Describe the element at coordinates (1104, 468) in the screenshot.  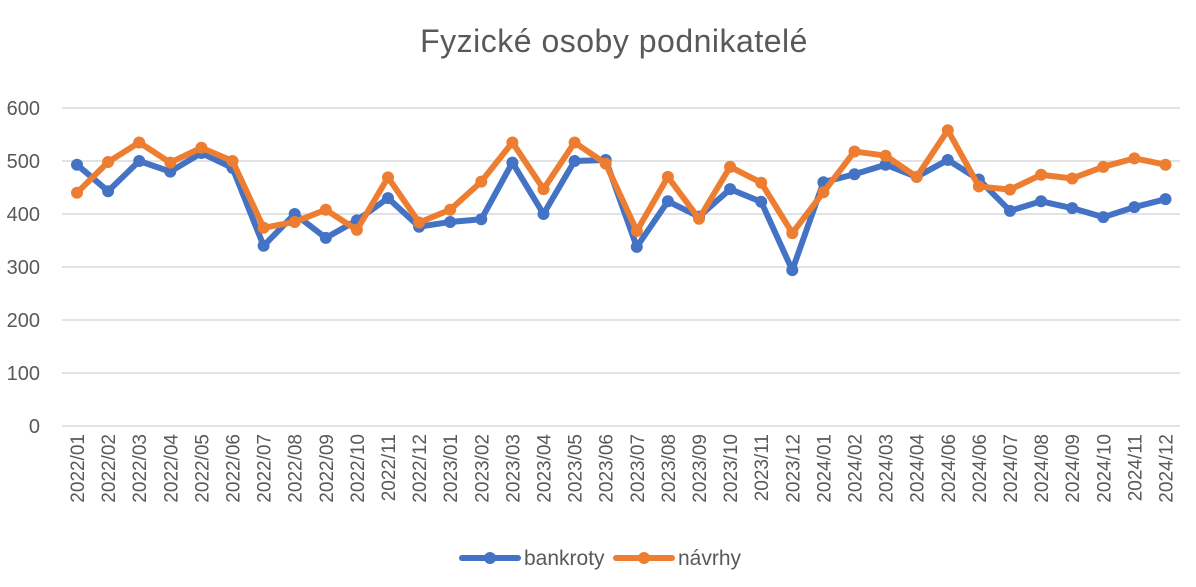
I see `x-tick-label: 2024/10` at that location.